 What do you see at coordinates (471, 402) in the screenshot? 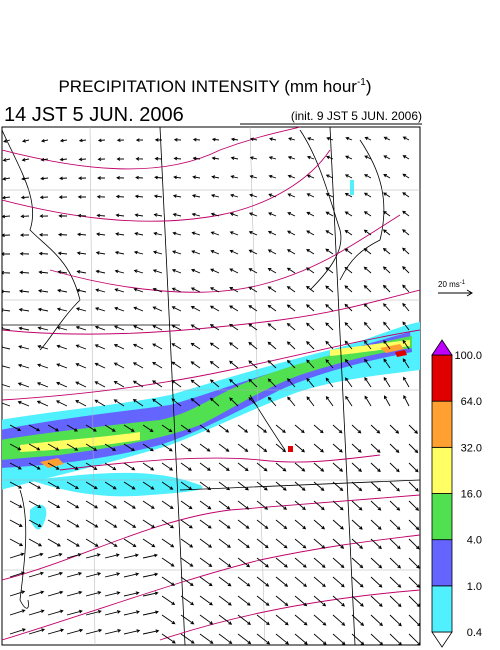
I see `color-bar-label: 64.0` at bounding box center [471, 402].